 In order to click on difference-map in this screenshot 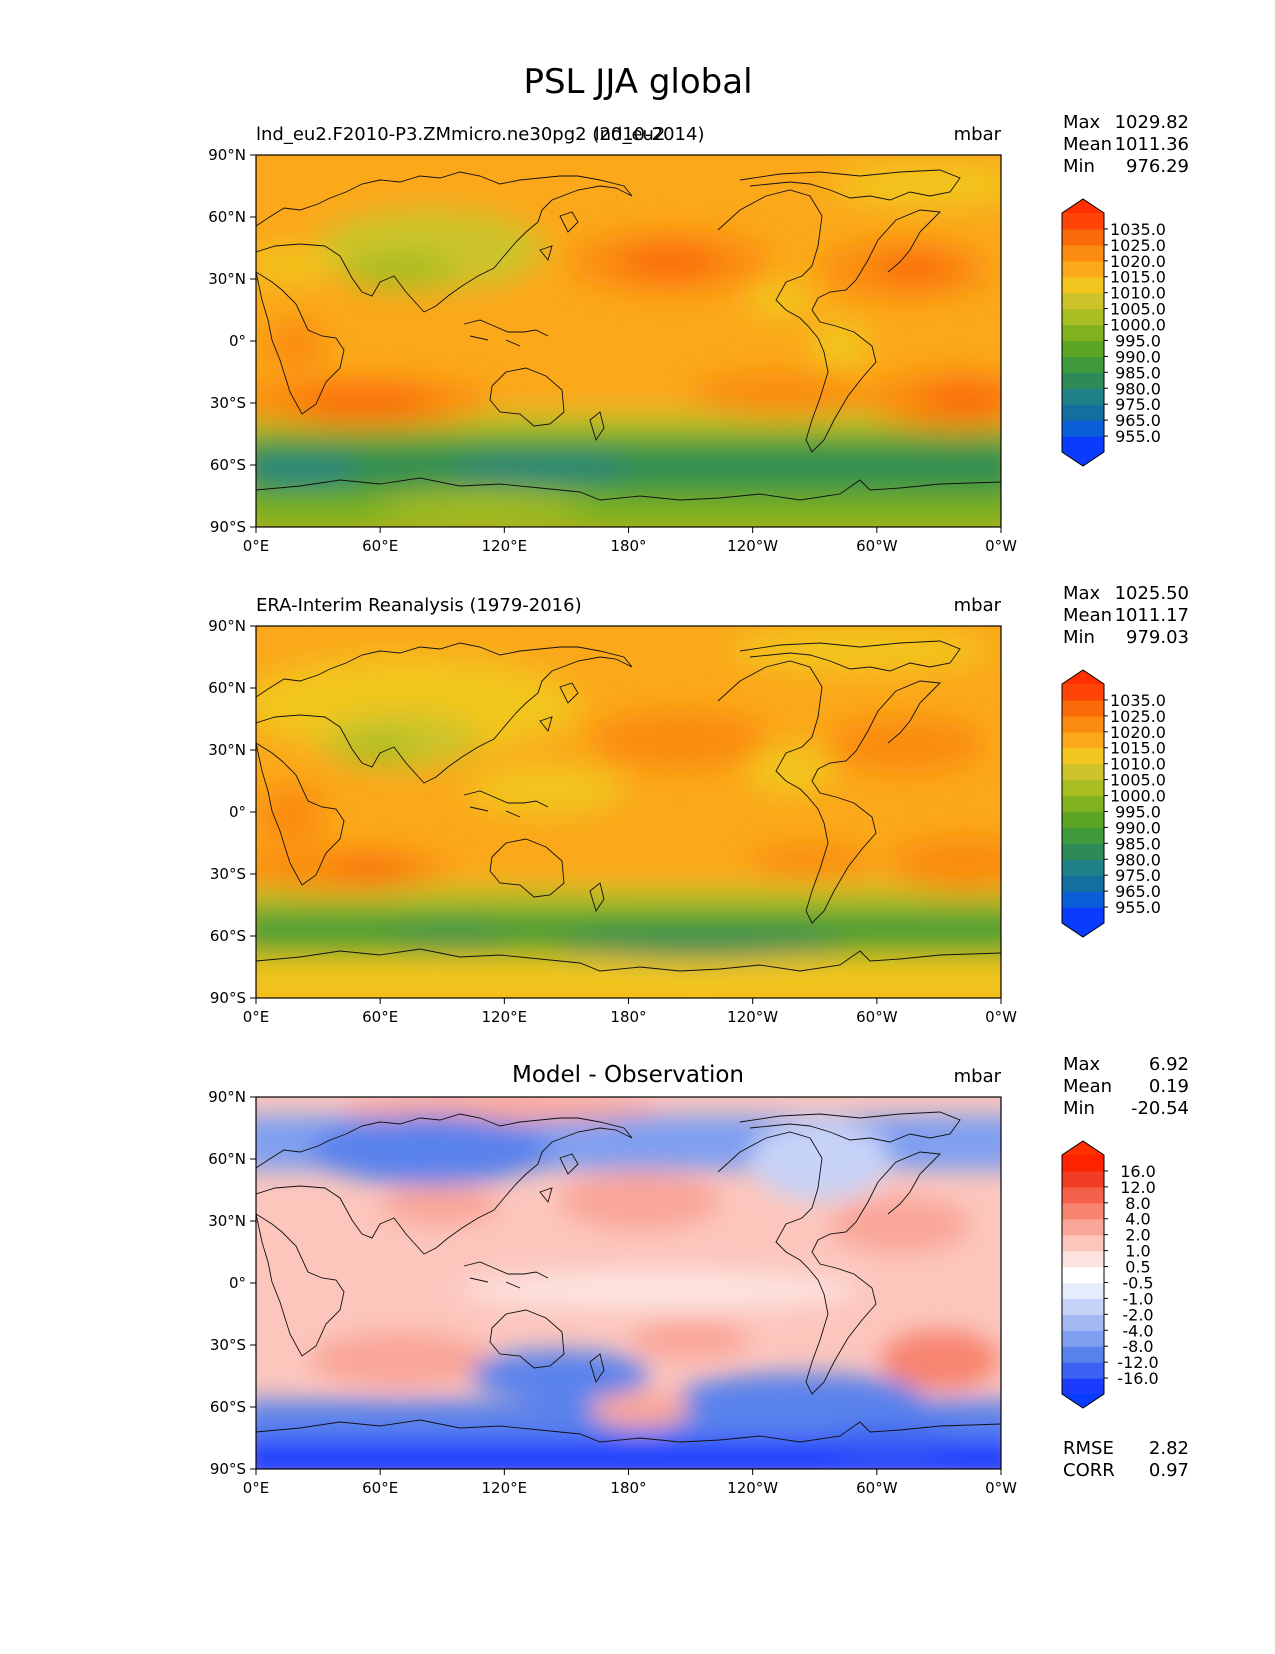, I will do `click(628, 1283)`.